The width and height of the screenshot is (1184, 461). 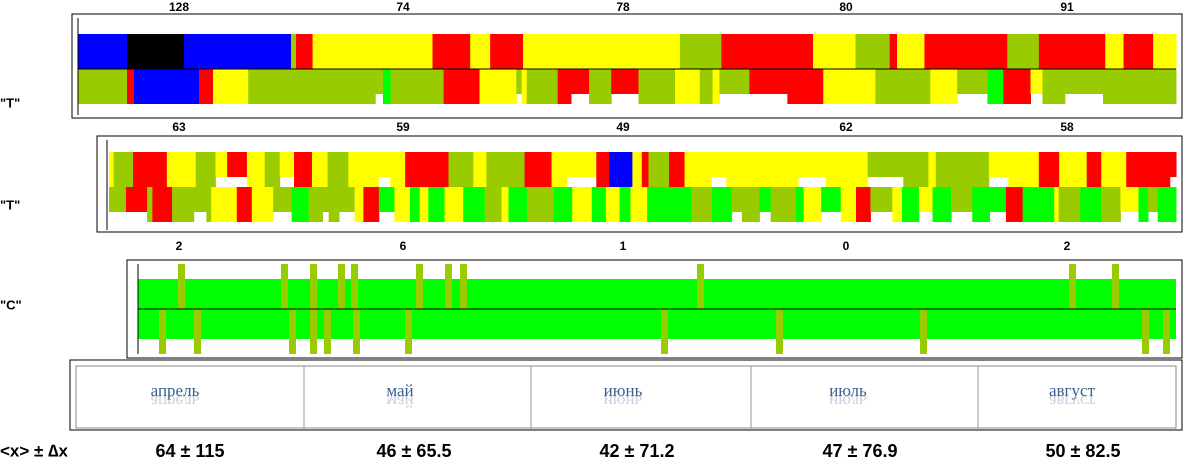 I want to click on count-label: 58, so click(x=1067, y=127).